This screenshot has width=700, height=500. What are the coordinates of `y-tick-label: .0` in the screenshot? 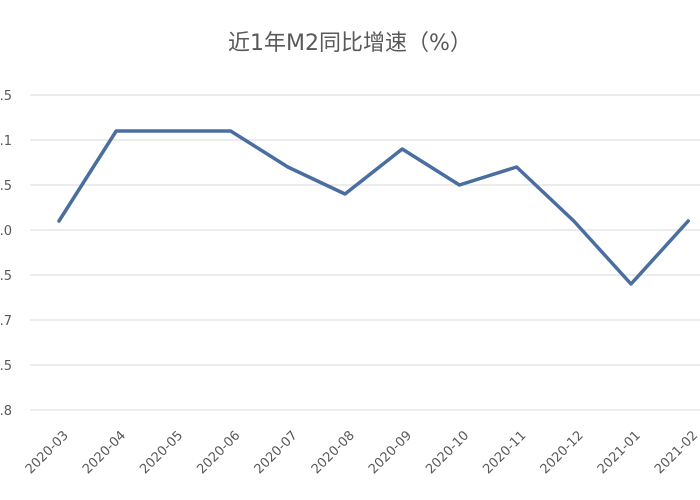 It's located at (6, 231).